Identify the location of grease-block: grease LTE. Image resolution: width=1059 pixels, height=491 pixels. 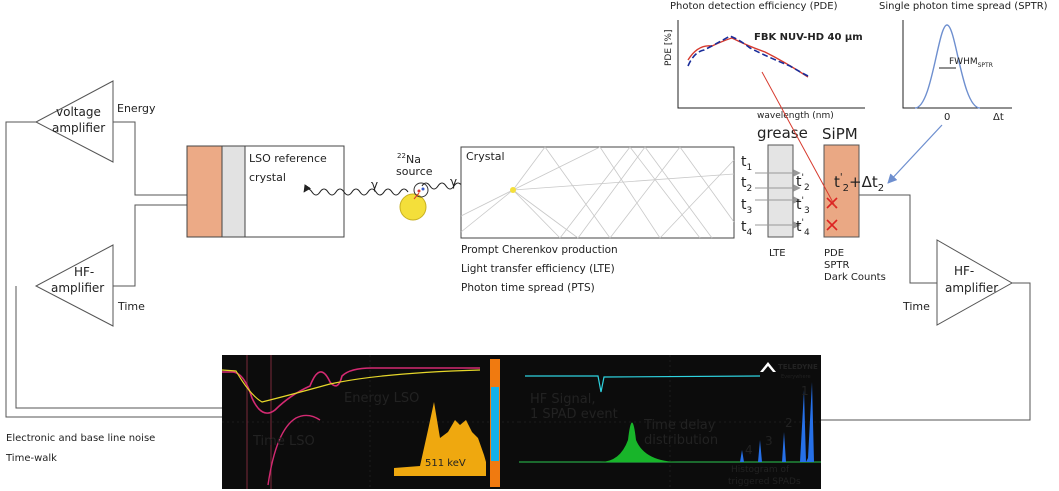
(781, 191).